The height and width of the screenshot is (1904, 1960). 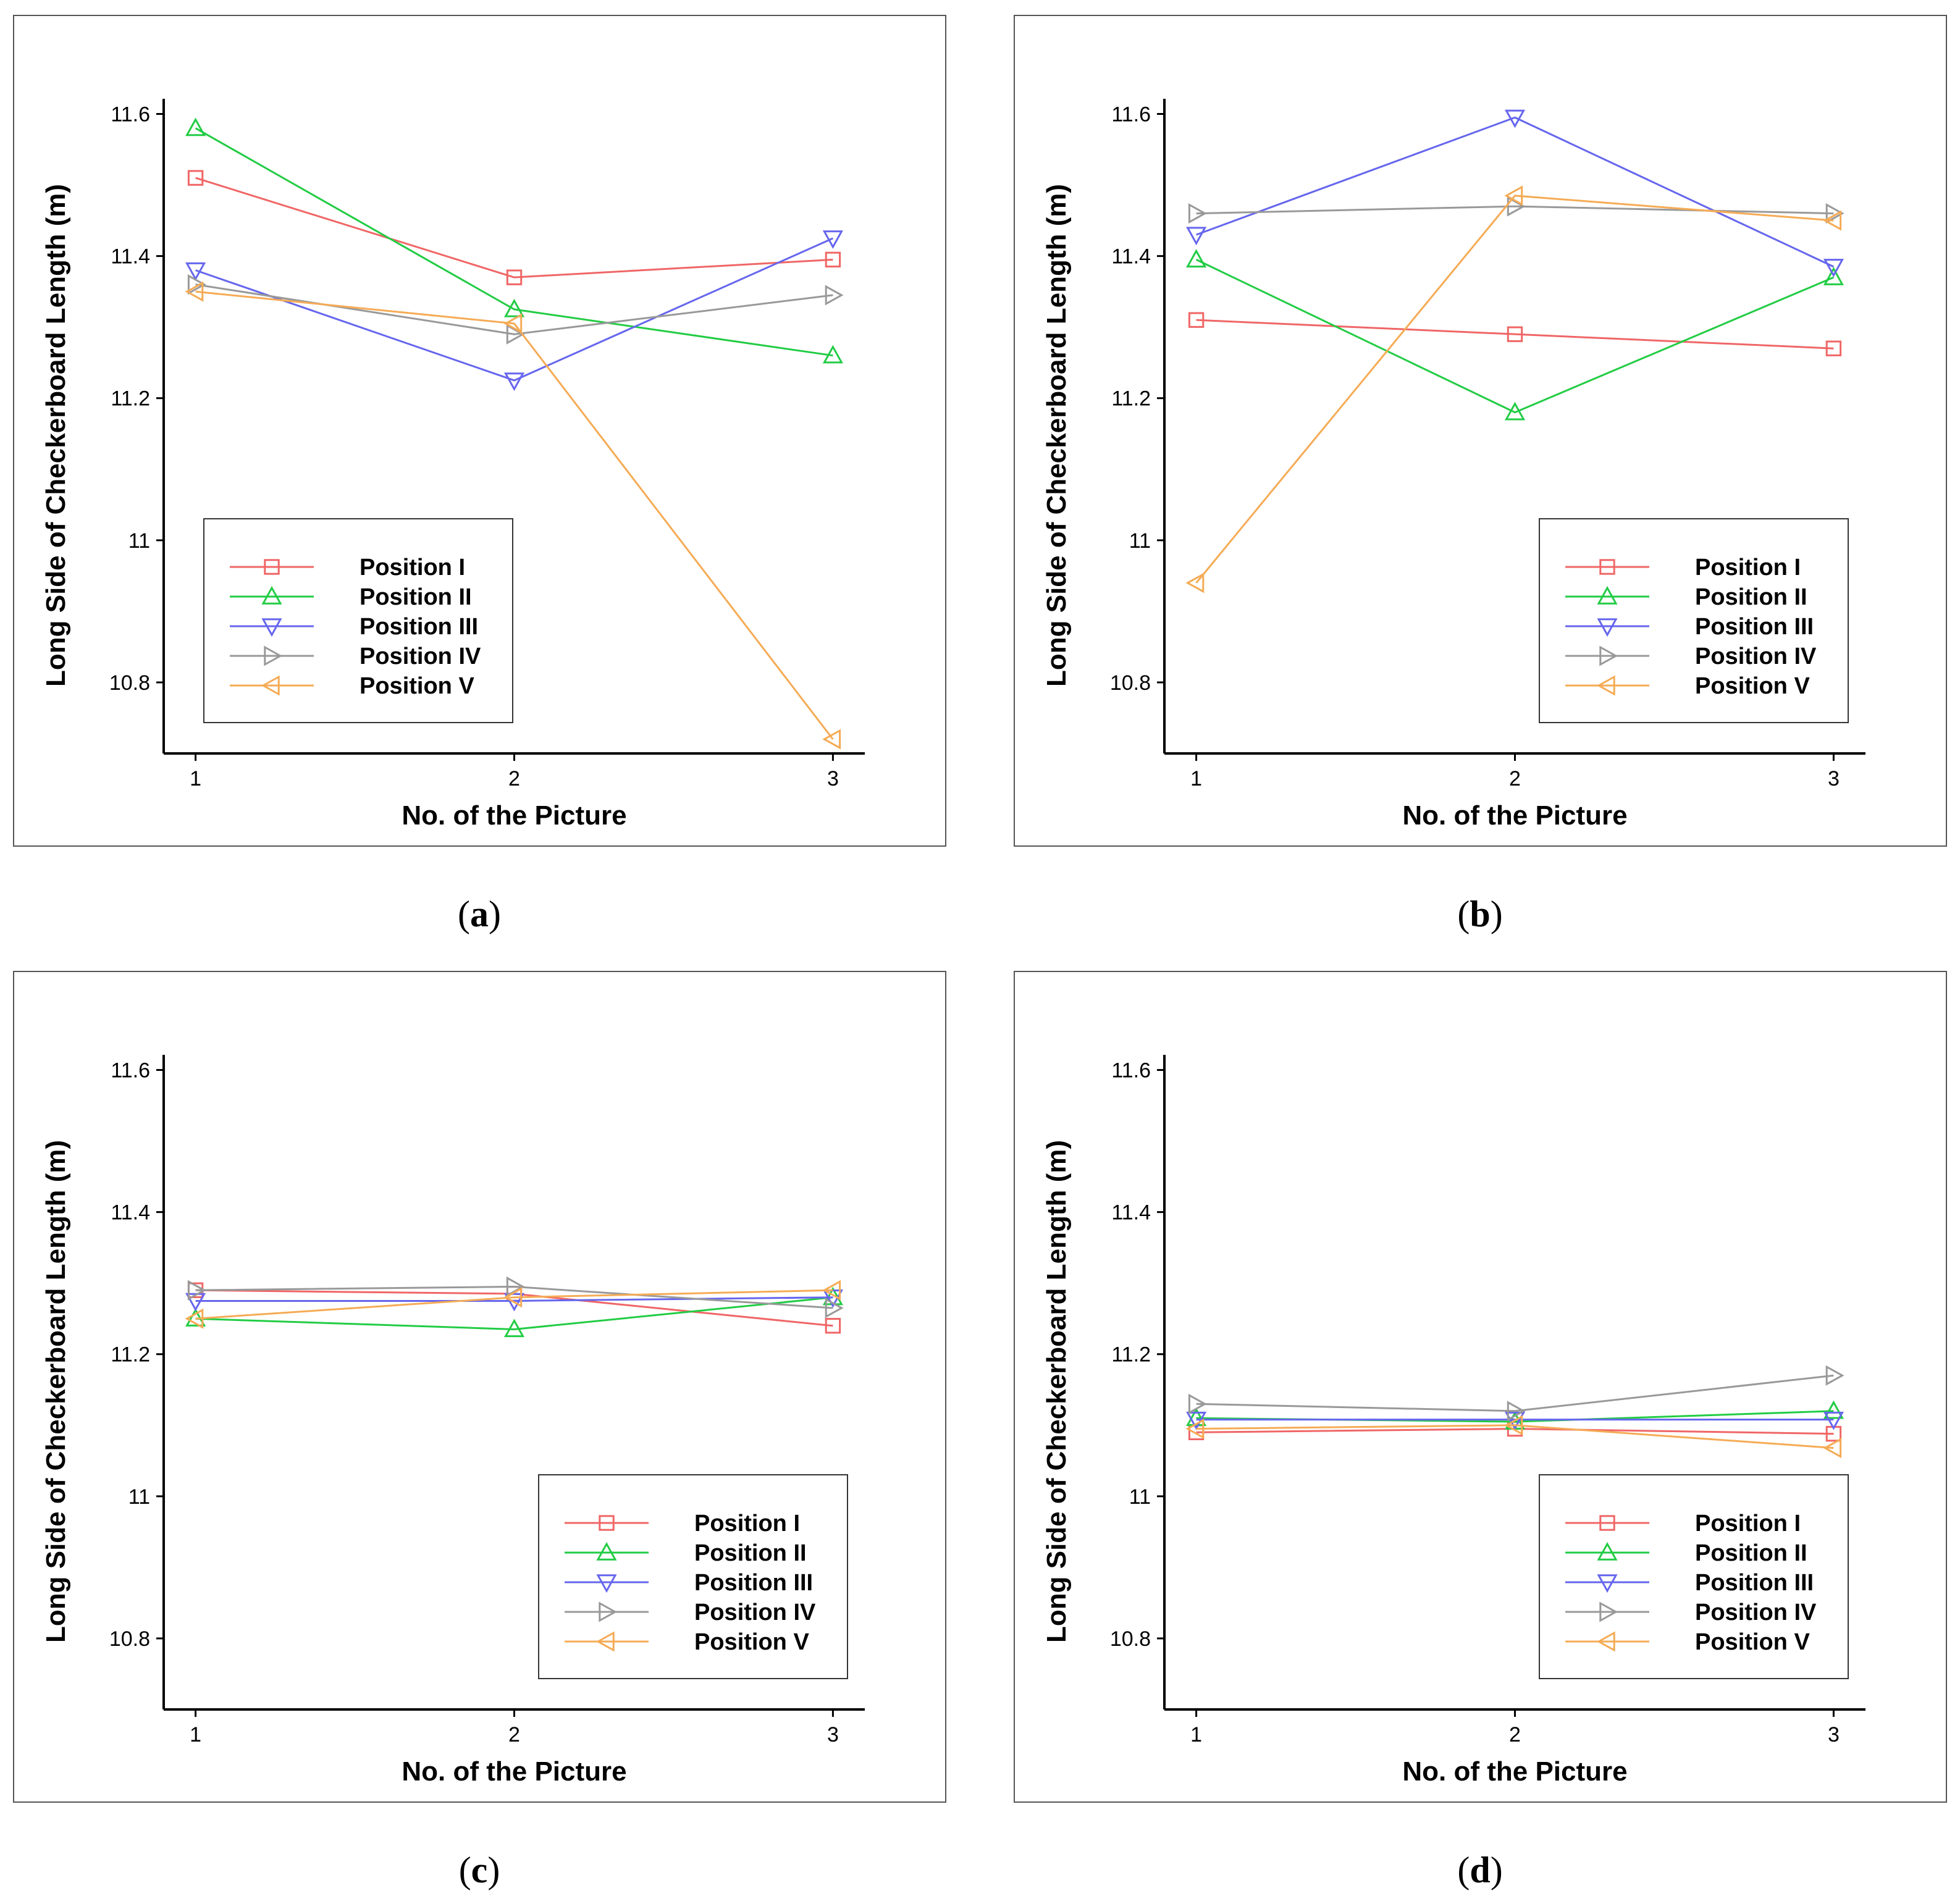 What do you see at coordinates (1131, 1071) in the screenshot?
I see `y-tick-label: 11.6` at bounding box center [1131, 1071].